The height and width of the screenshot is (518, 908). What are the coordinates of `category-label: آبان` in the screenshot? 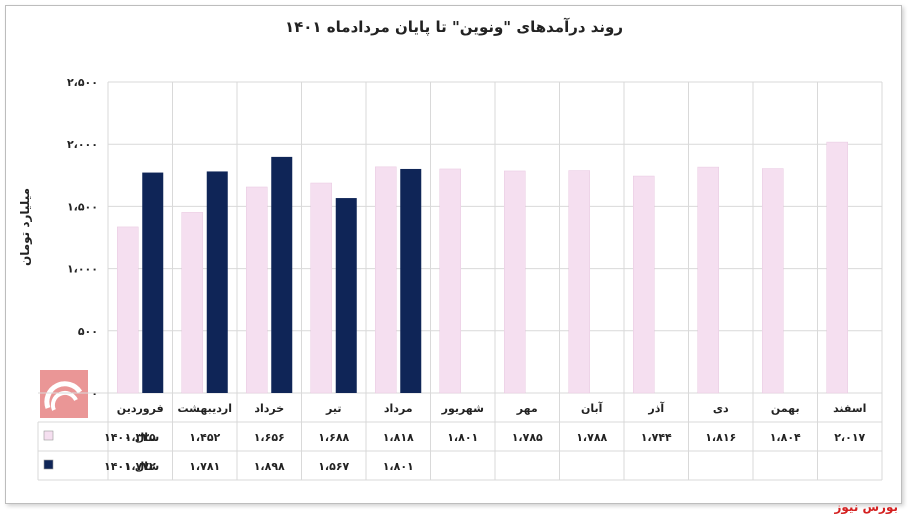 It's located at (592, 408).